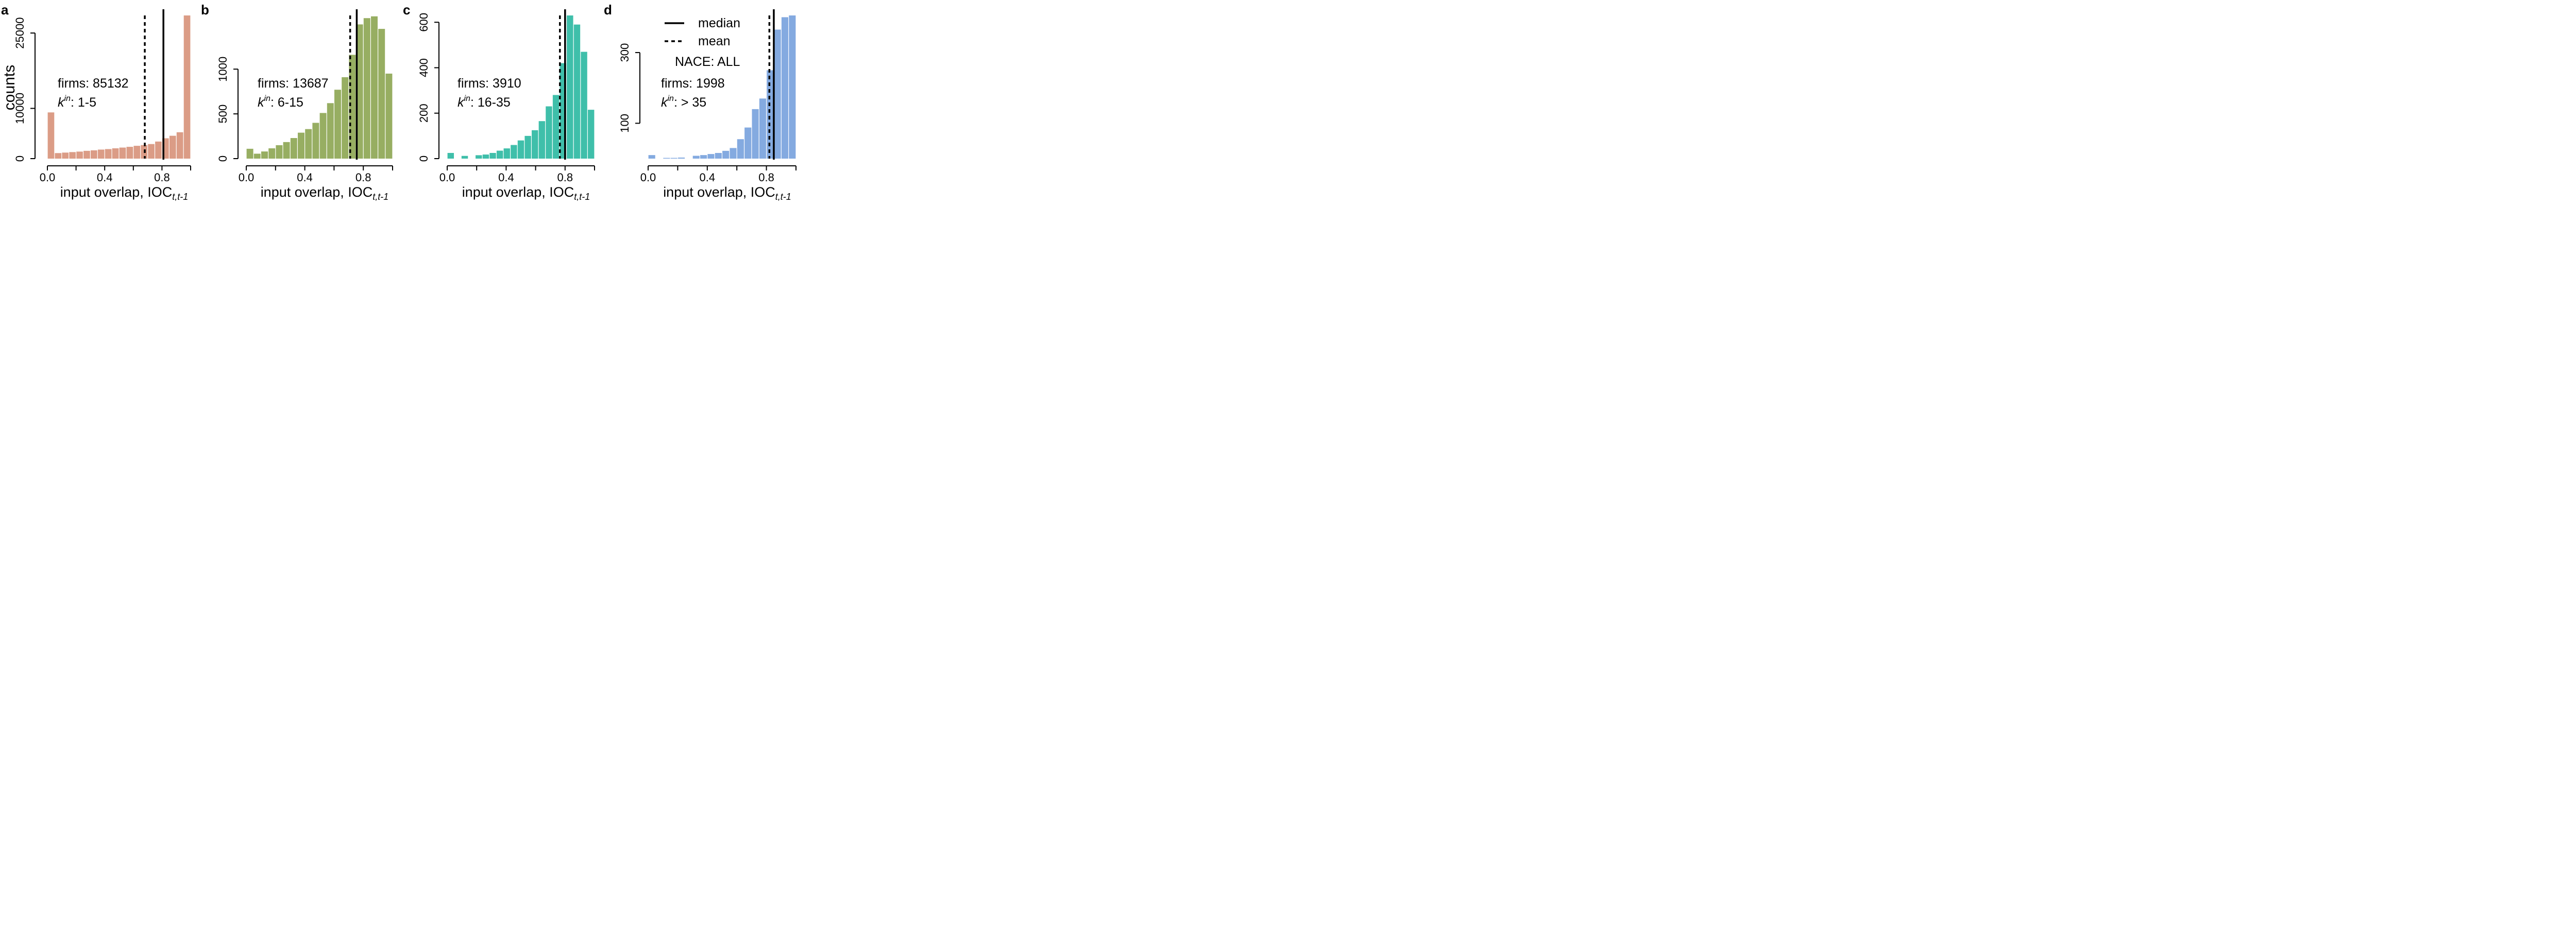 The width and height of the screenshot is (2576, 927). Describe the element at coordinates (19, 33) in the screenshot. I see `y-tick-label: 25000` at that location.